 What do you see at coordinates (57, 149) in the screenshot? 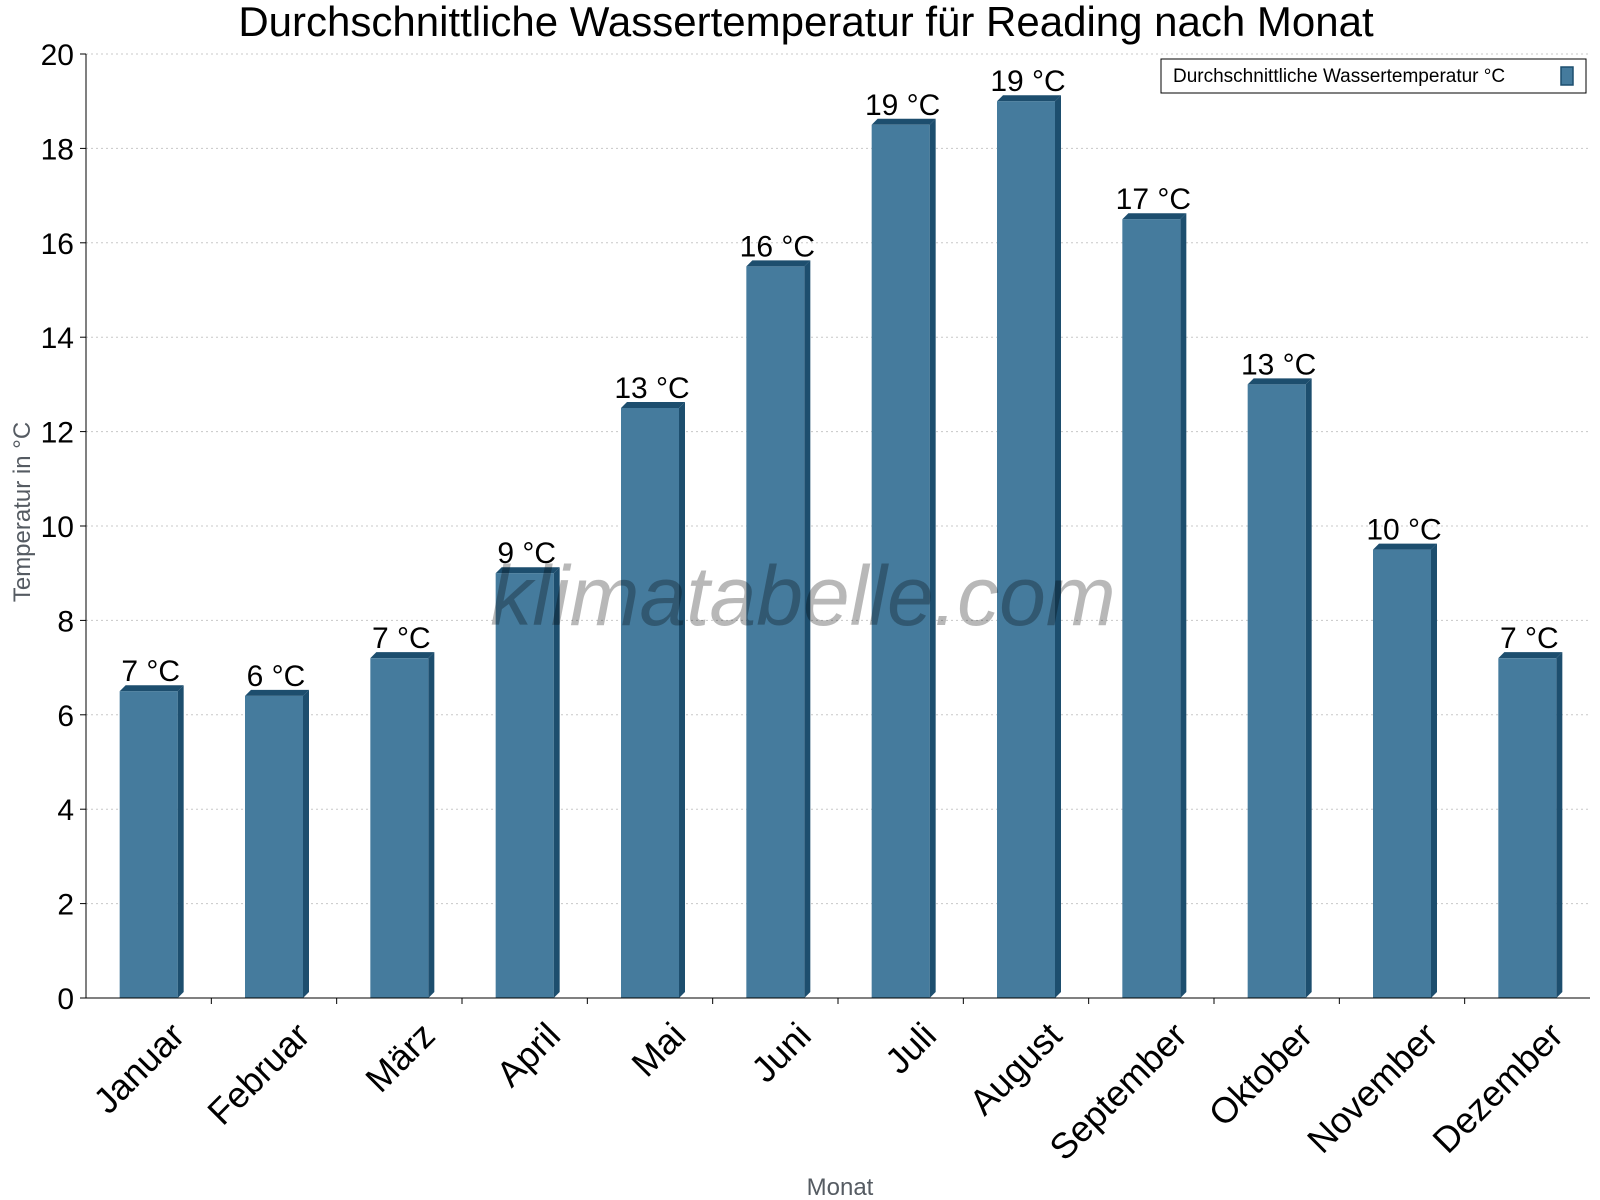
I see `y-tick-label: 18` at bounding box center [57, 149].